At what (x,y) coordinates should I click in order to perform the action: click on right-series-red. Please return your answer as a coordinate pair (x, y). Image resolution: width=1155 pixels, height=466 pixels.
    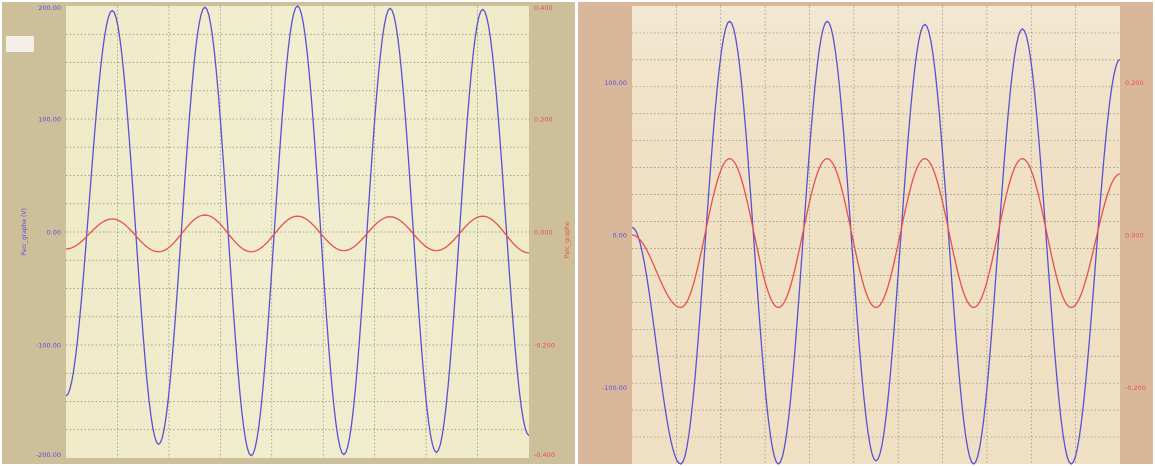
    Looking at the image, I should click on (876, 233).